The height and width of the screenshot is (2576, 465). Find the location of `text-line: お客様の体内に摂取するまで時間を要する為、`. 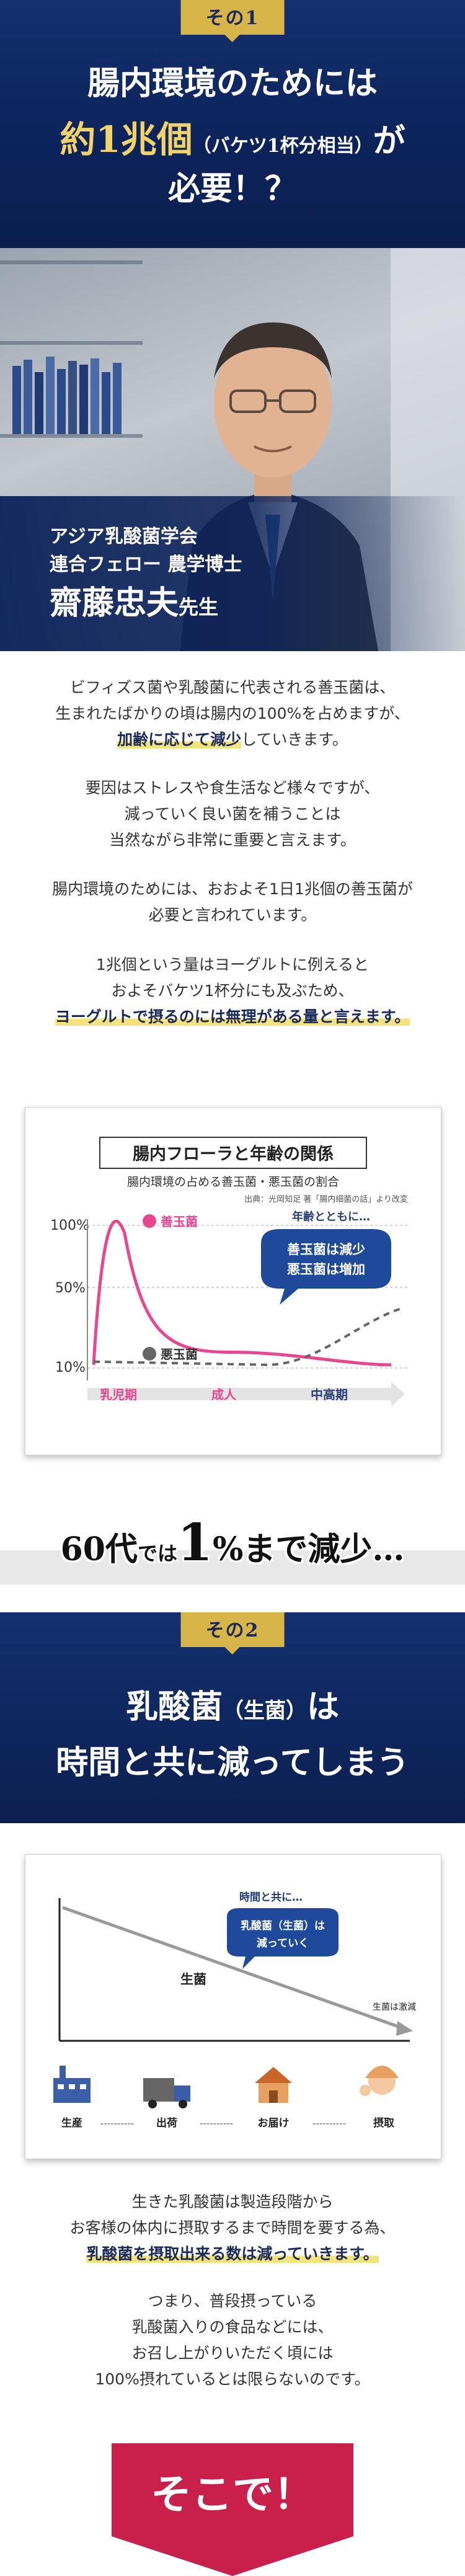

text-line: お客様の体内に摂取するまで時間を要する為、 is located at coordinates (232, 2228).